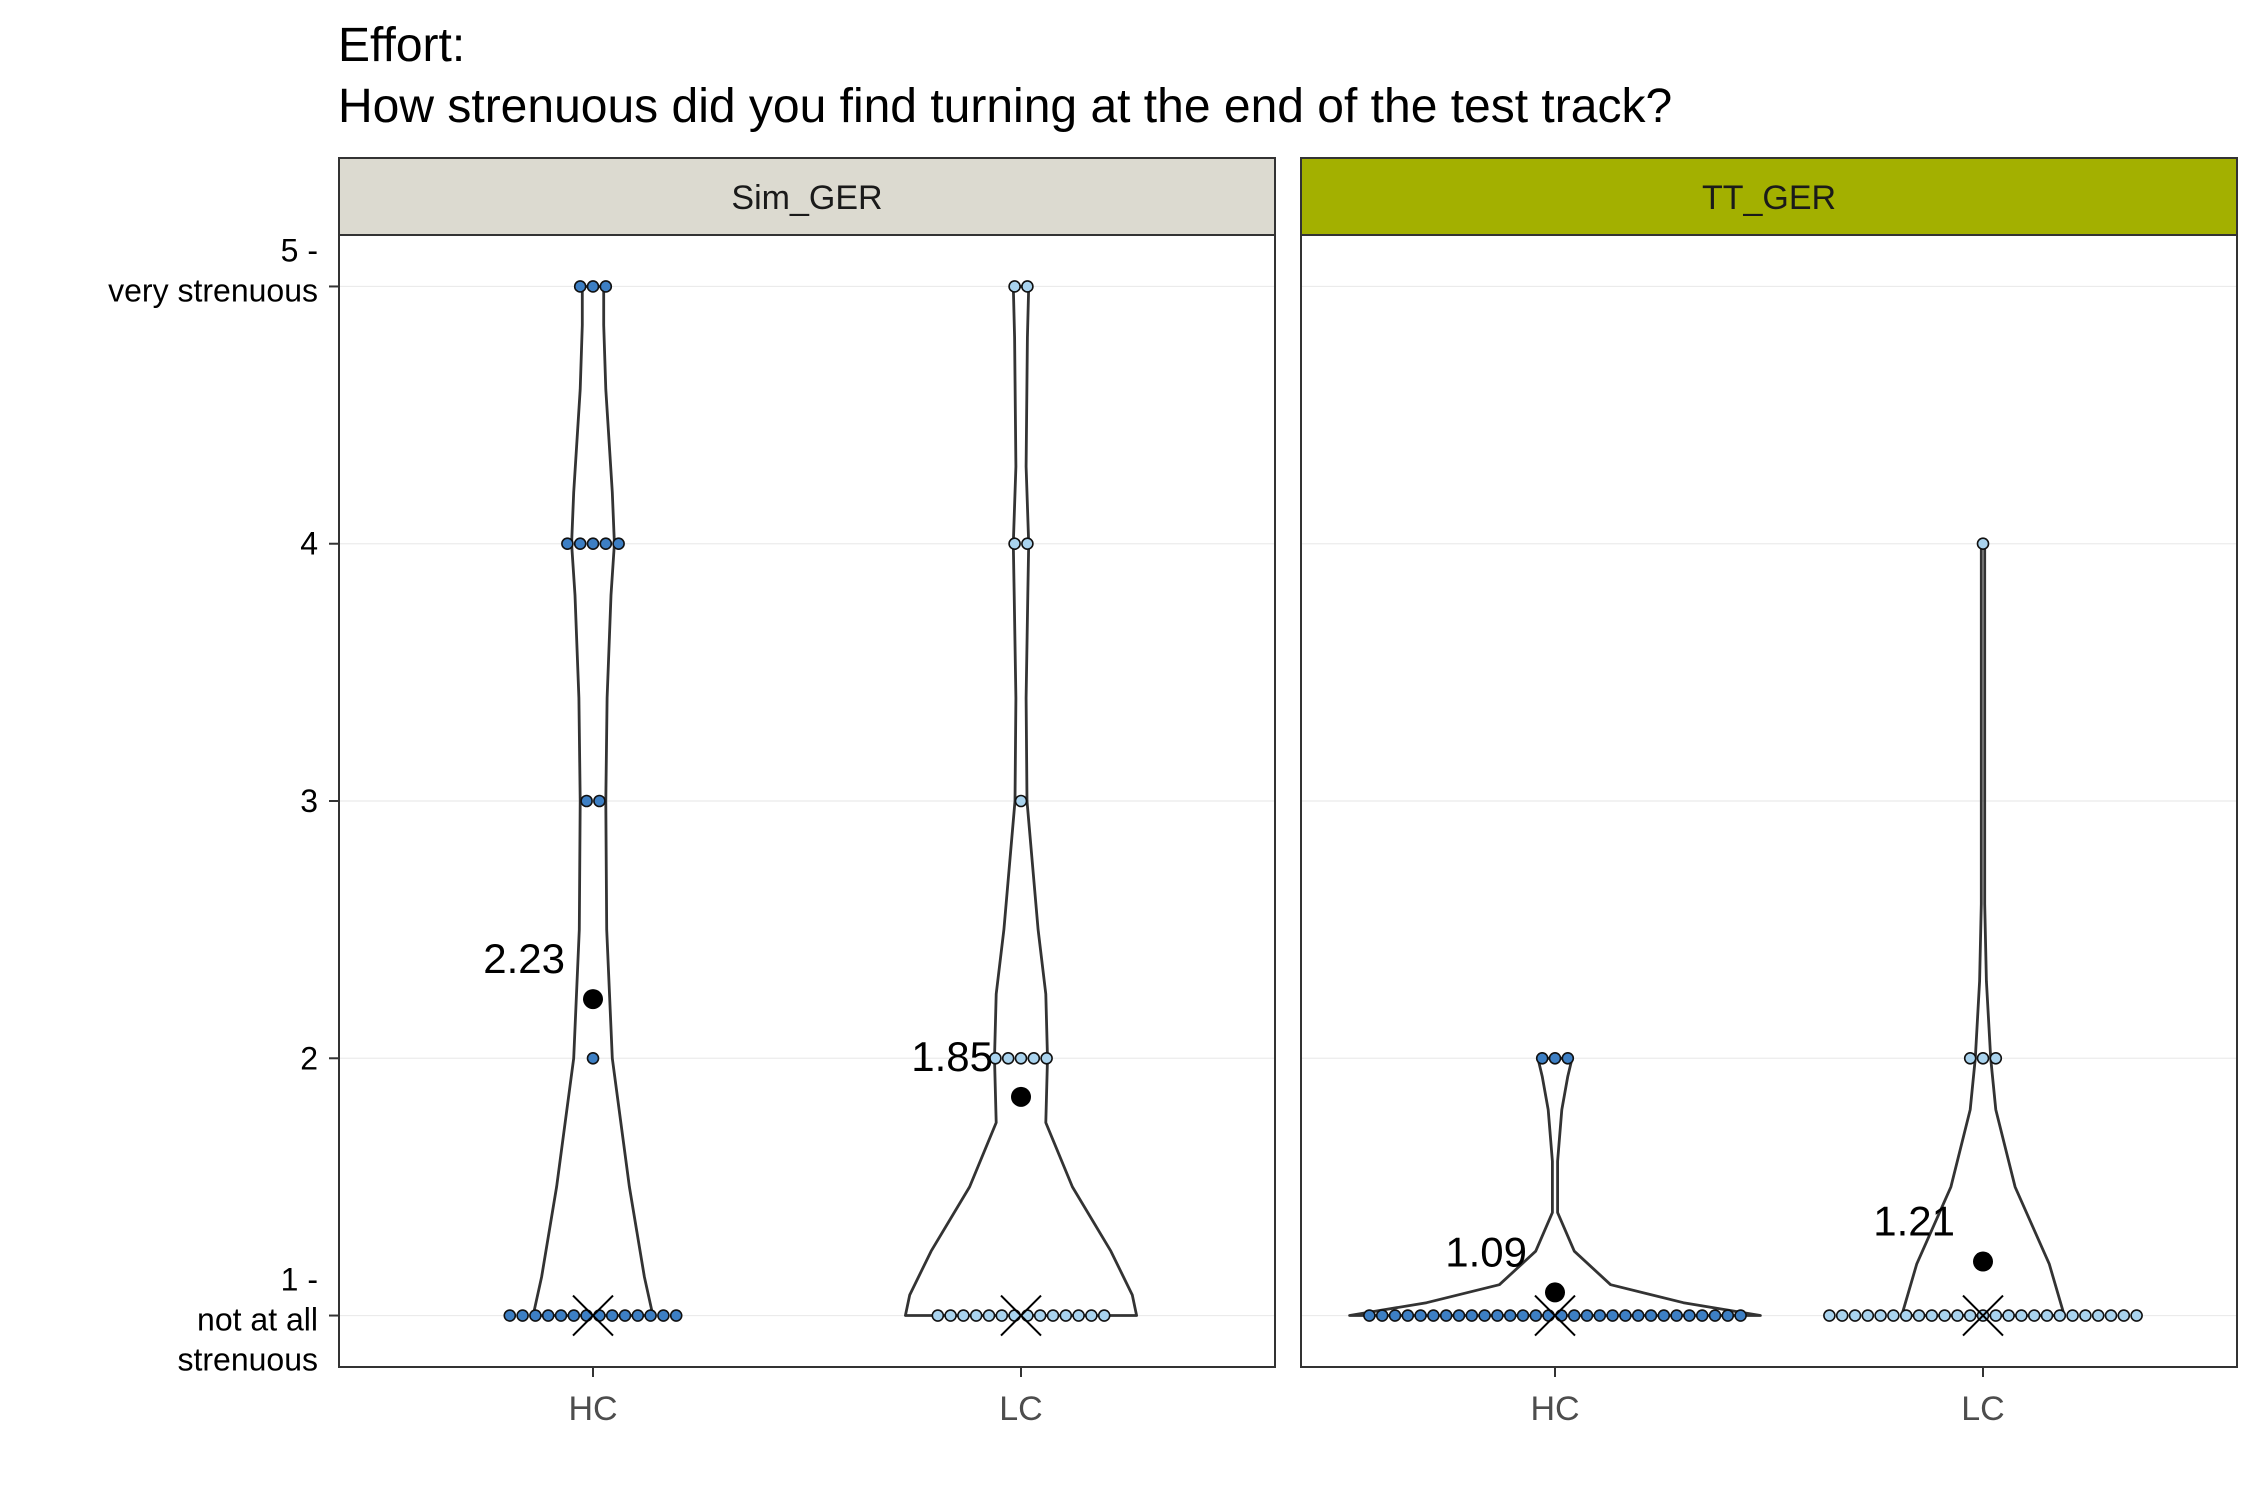  Describe the element at coordinates (1914, 1221) in the screenshot. I see `mean-label: 1.21` at that location.